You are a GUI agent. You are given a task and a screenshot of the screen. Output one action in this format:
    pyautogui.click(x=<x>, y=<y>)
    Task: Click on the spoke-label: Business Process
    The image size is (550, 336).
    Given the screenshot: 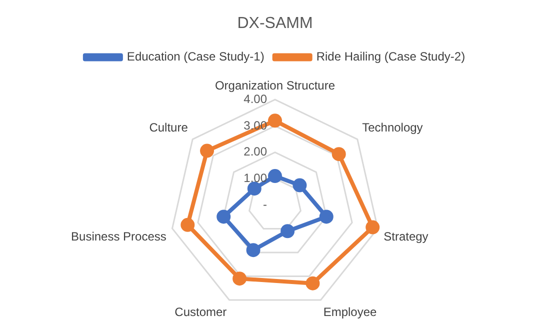 What is the action you would take?
    pyautogui.click(x=118, y=236)
    